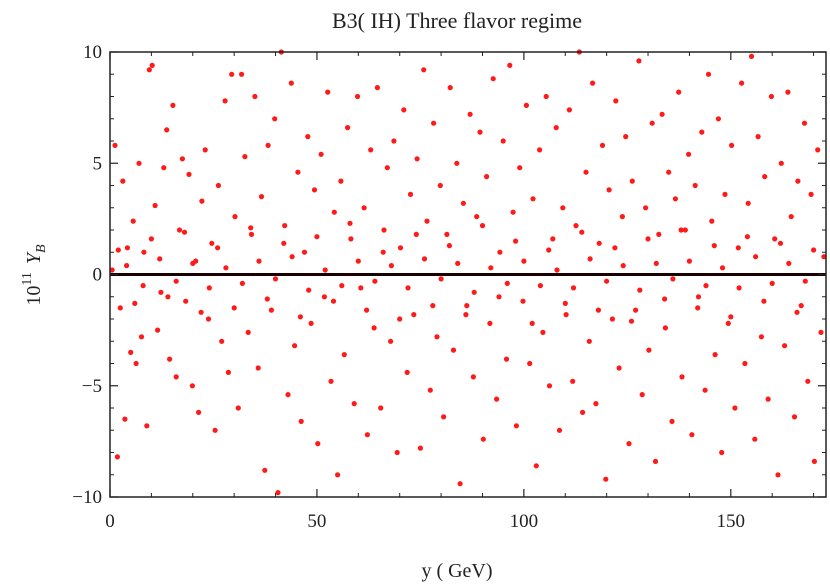  I want to click on y-tick-label: 5, so click(98, 163).